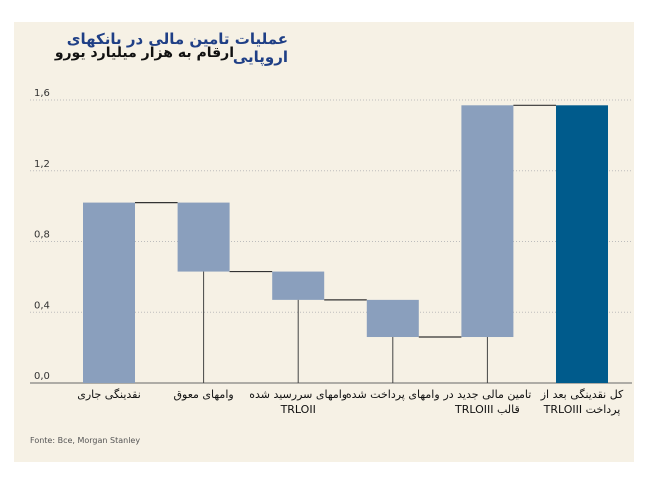 This screenshot has height=480, width=672. Describe the element at coordinates (298, 402) in the screenshot. I see `category-label: وامهای سررسید شده TRLOII` at that location.